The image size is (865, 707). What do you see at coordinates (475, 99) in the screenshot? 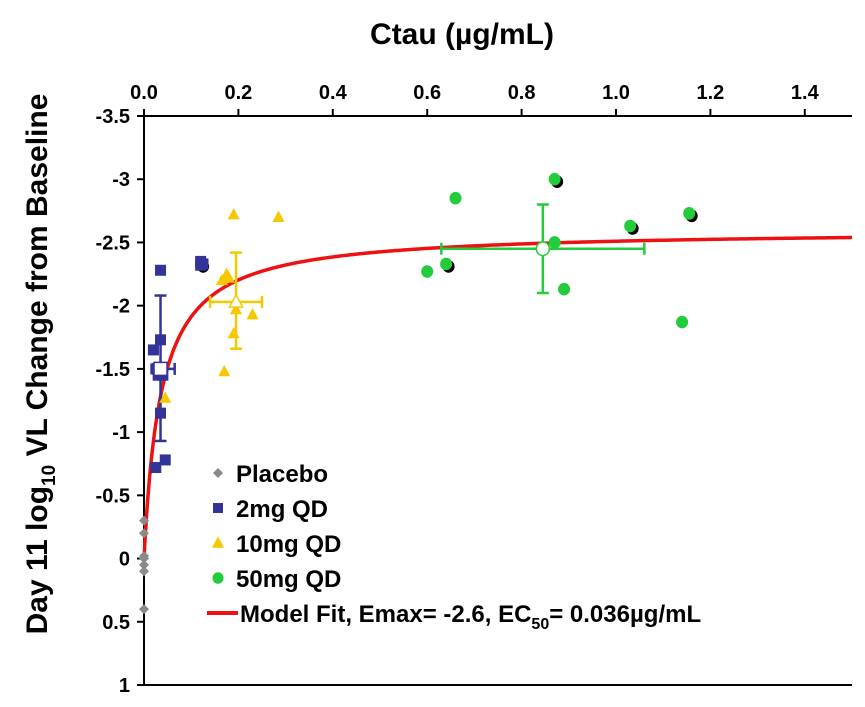
I see `x-axis-ticks: 0.0 0.2 0.4 0.6 0.8 1.0 1.2 1.4` at bounding box center [475, 99].